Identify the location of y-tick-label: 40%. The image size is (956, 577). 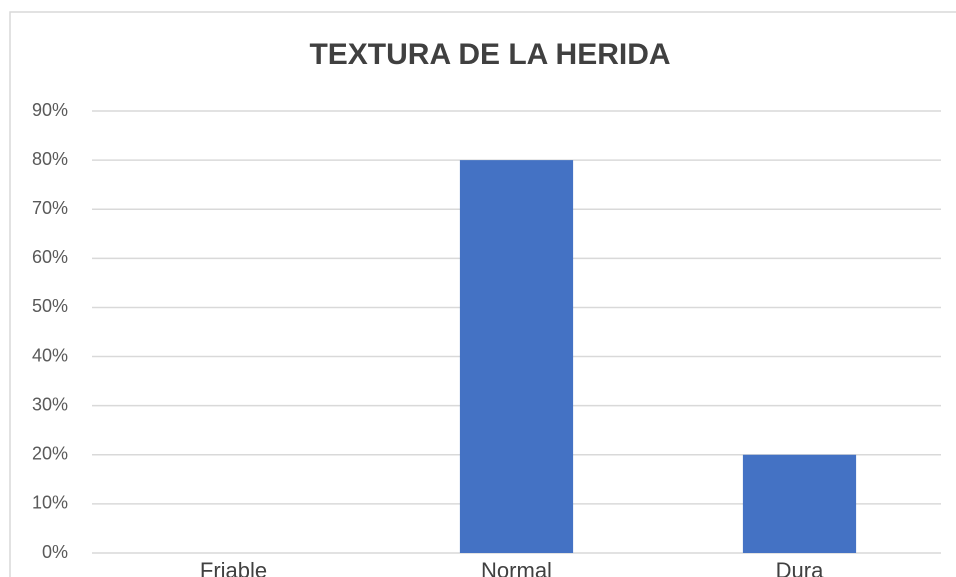
(50, 355).